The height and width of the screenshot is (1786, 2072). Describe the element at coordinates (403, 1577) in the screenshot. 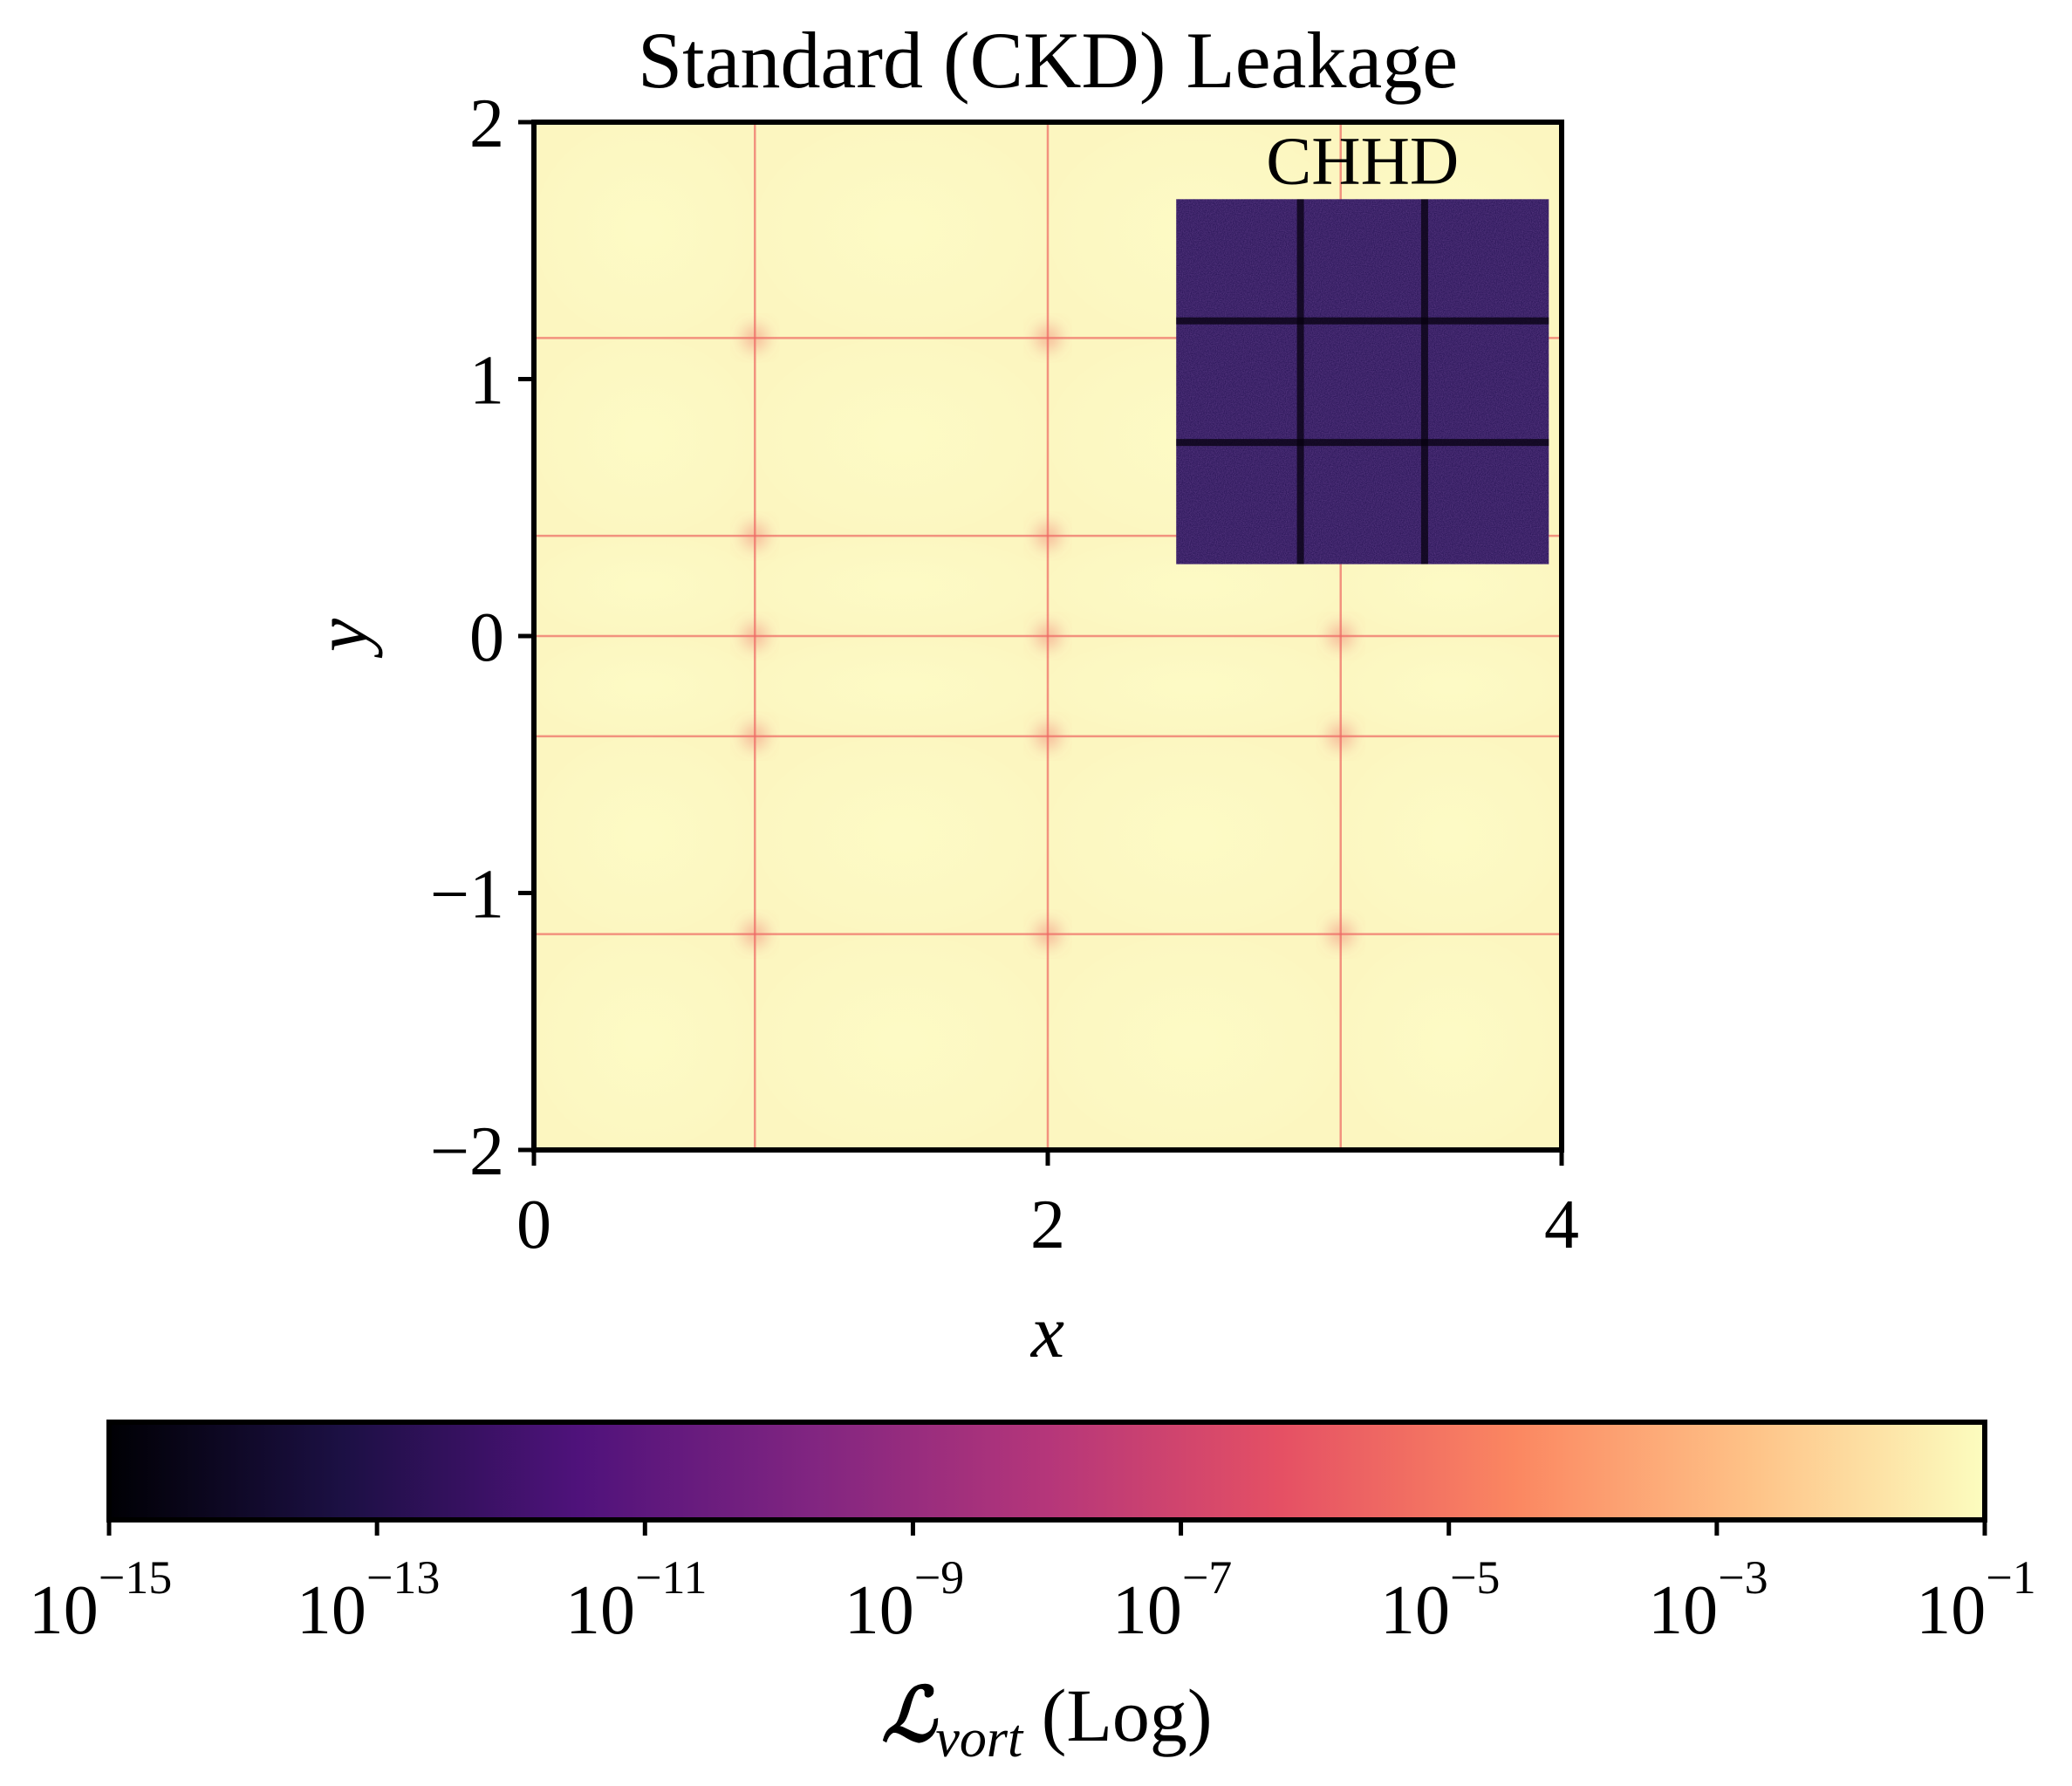

I see `colorbar-tick-exponent: −13` at that location.